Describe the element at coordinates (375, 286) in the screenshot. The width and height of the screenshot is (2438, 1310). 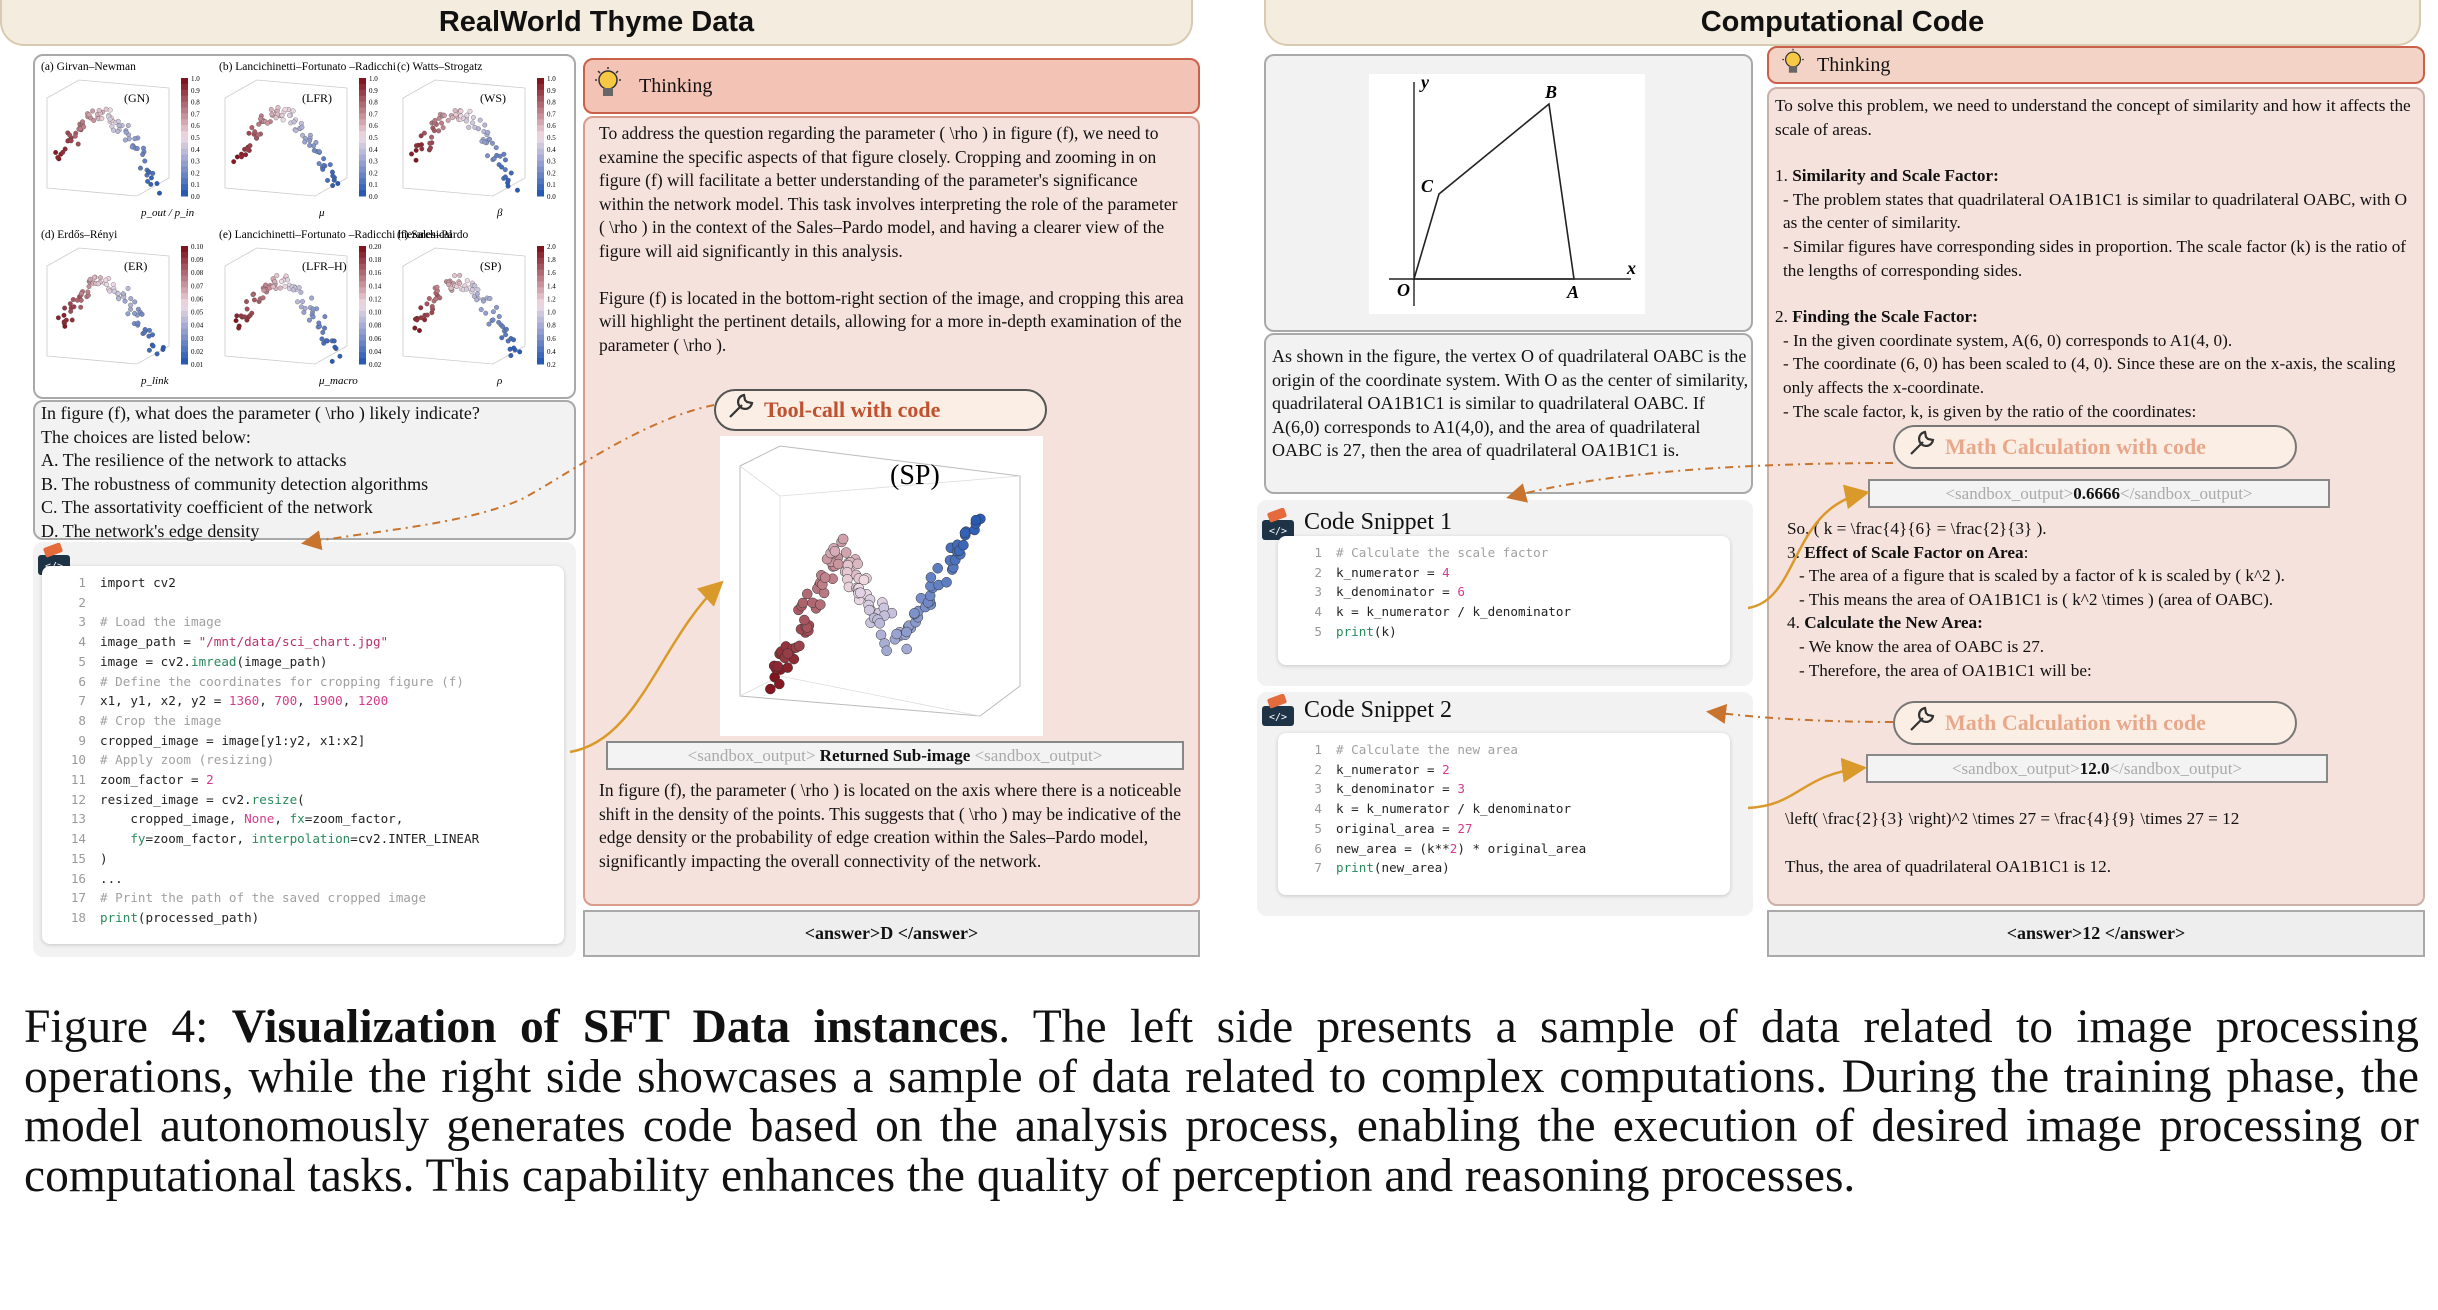
I see `colorbar-tick: 0.14` at that location.